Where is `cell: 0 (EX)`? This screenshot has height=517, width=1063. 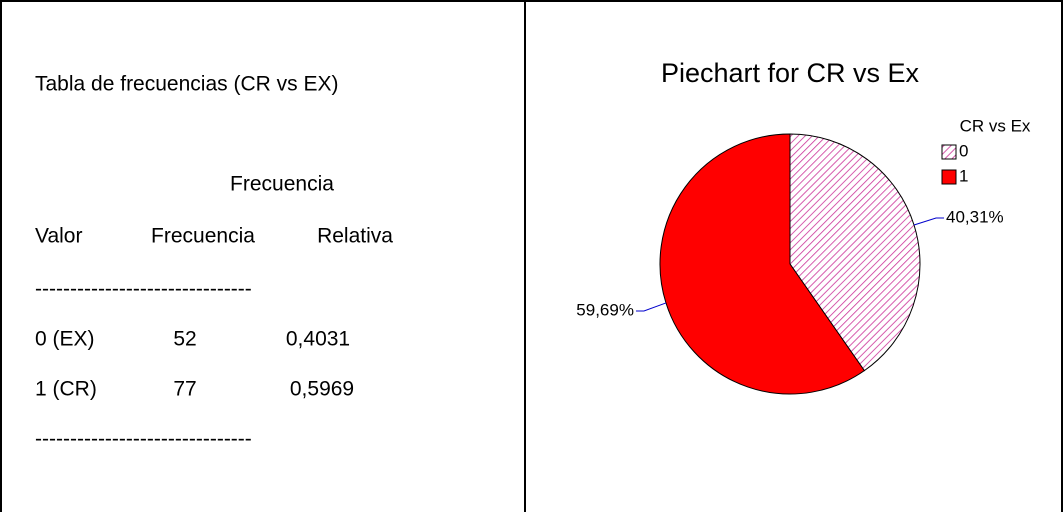 cell: 0 (EX) is located at coordinates (65, 339).